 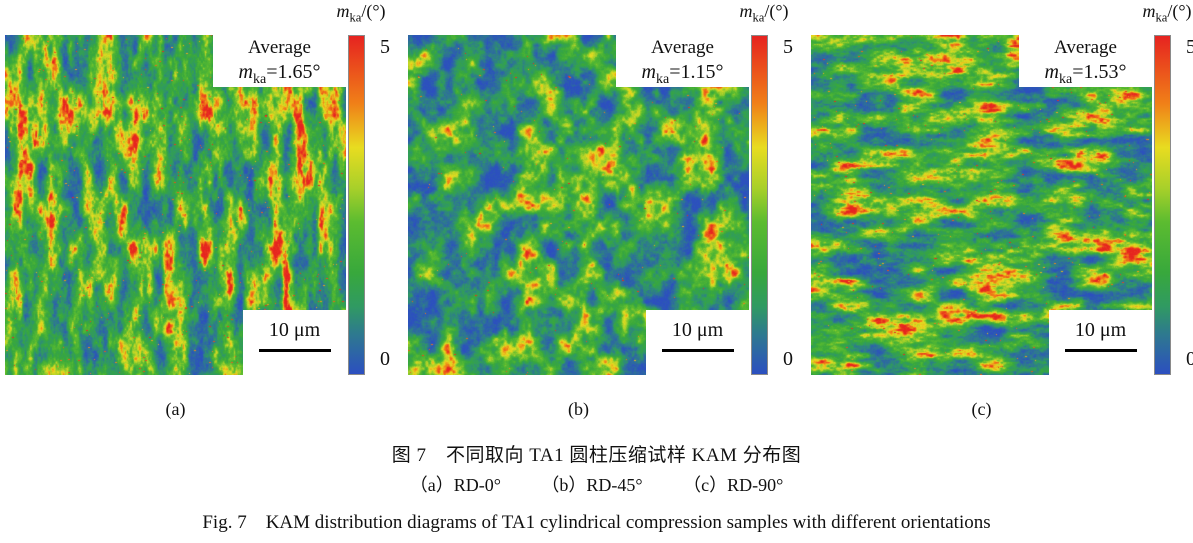 I want to click on average-label-box-a: Average mka=1.65°, so click(x=279, y=61).